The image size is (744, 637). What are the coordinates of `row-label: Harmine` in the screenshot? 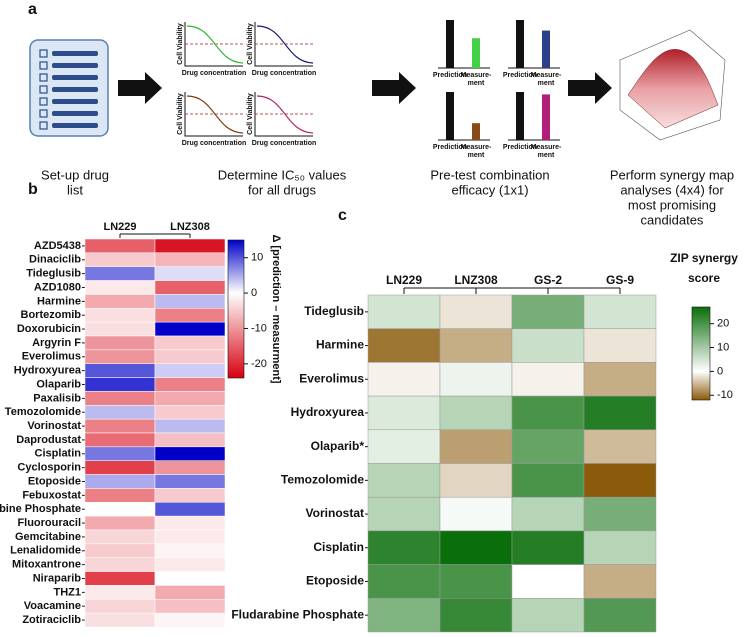 It's located at (340, 345).